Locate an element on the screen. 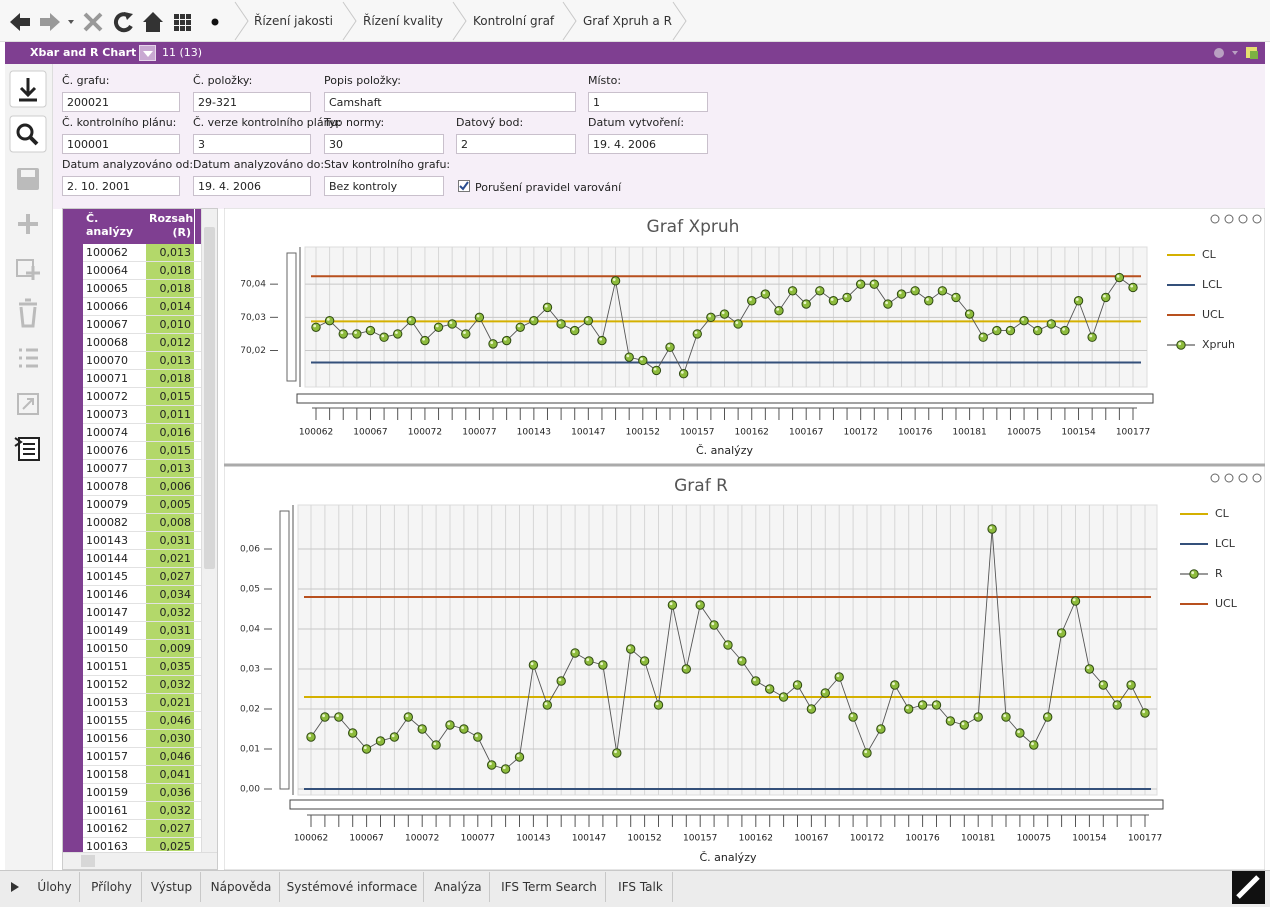 This screenshot has height=907, width=1270. field-input: Bez kontroly is located at coordinates (384, 186).